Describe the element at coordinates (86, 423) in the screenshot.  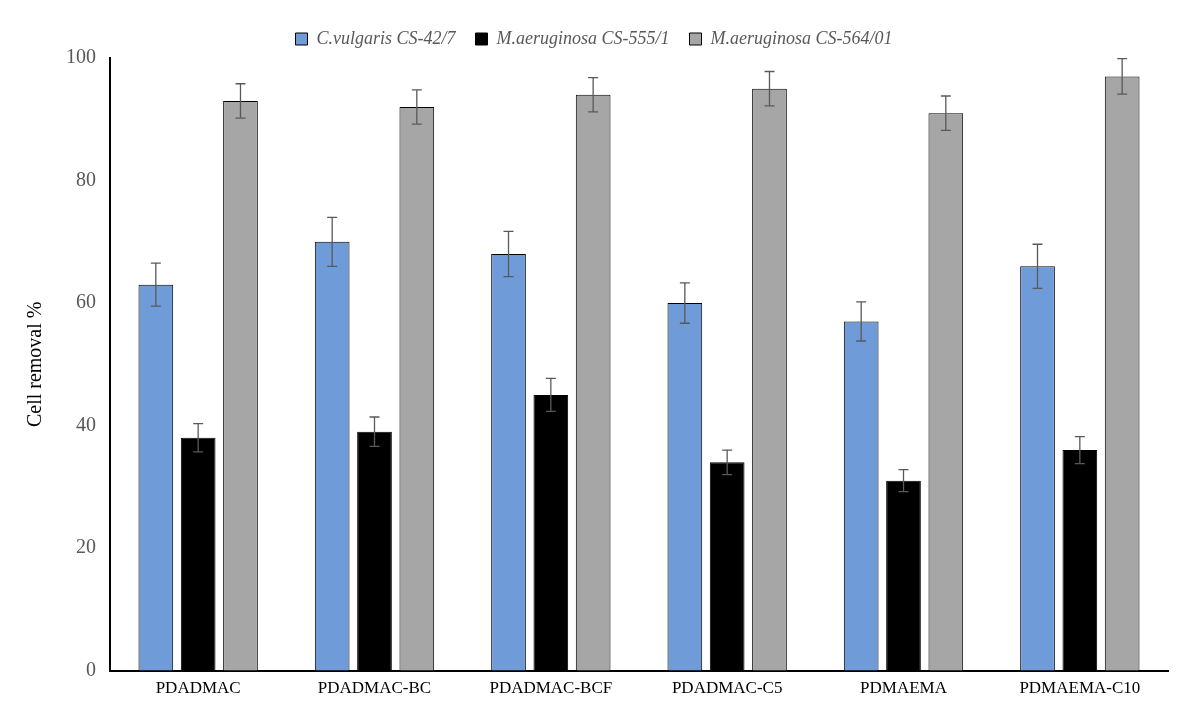
I see `y-tick-label: 40` at that location.